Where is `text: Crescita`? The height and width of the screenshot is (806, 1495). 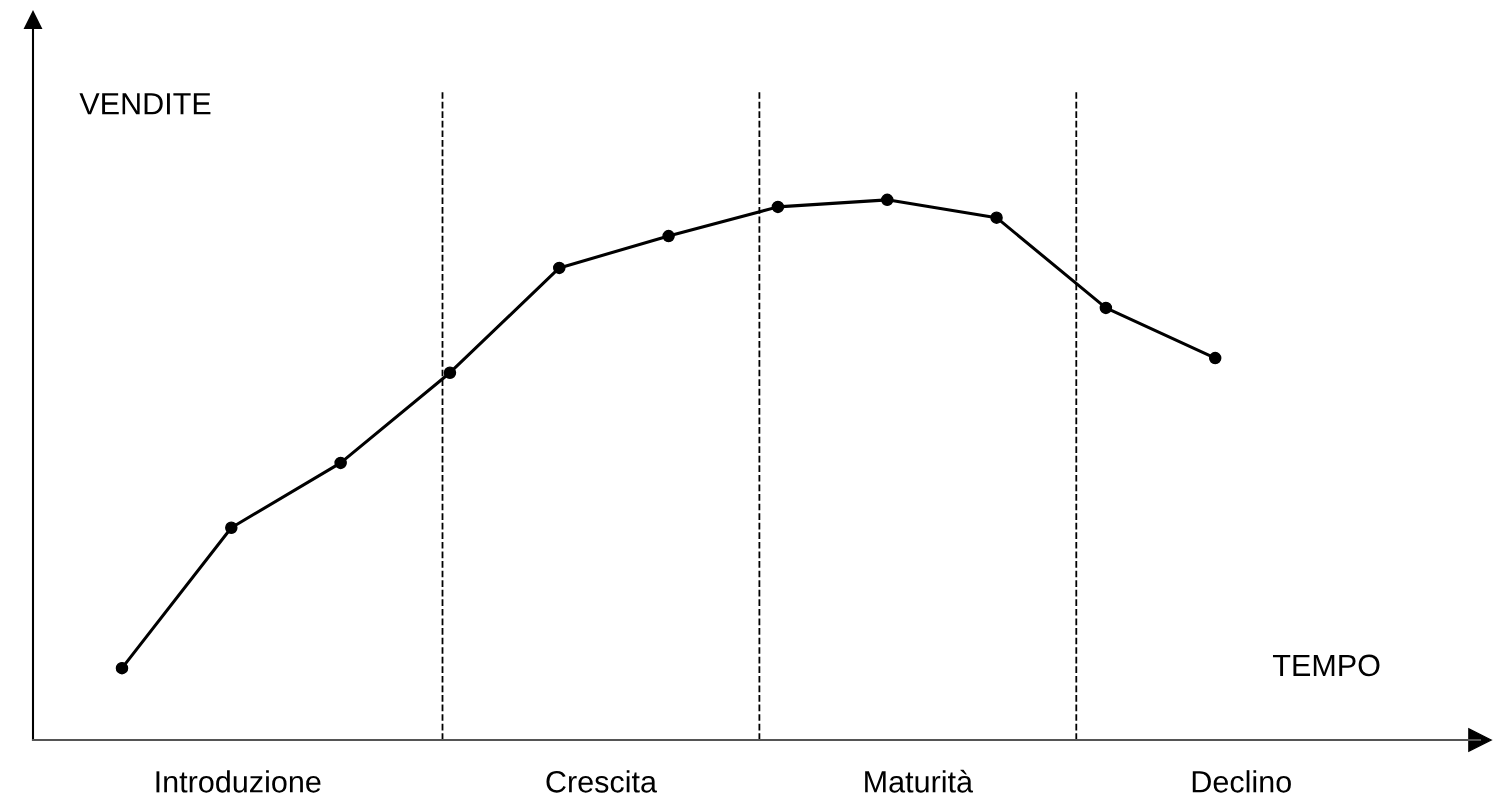
text: Crescita is located at coordinates (601, 781).